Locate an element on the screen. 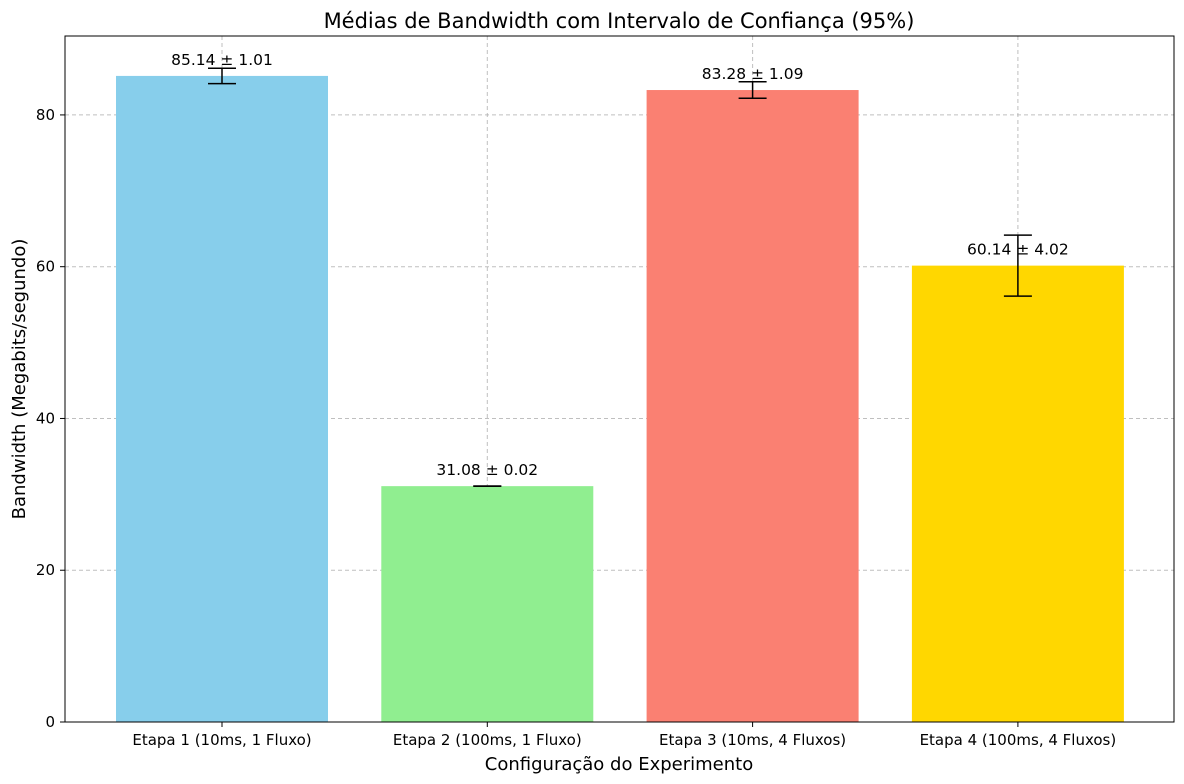  x-tick-label: Etapa 4 (100ms, 4 Fluxos) is located at coordinates (1018, 740).